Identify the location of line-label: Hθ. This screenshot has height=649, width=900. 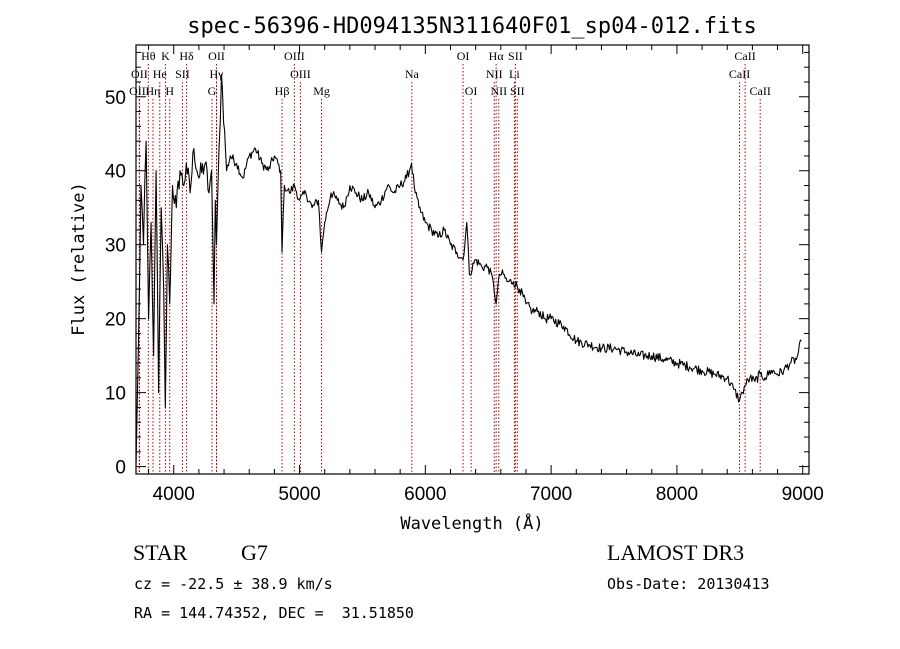
(148, 56).